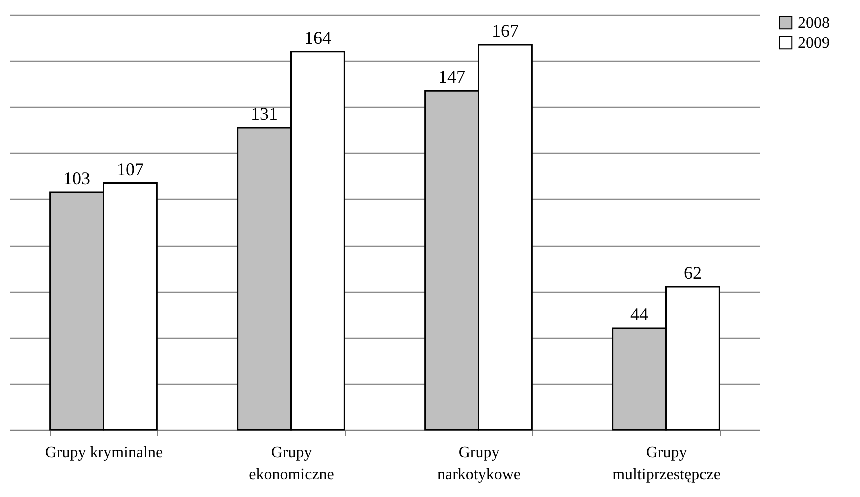 The height and width of the screenshot is (497, 860). I want to click on data-label: 44, so click(639, 314).